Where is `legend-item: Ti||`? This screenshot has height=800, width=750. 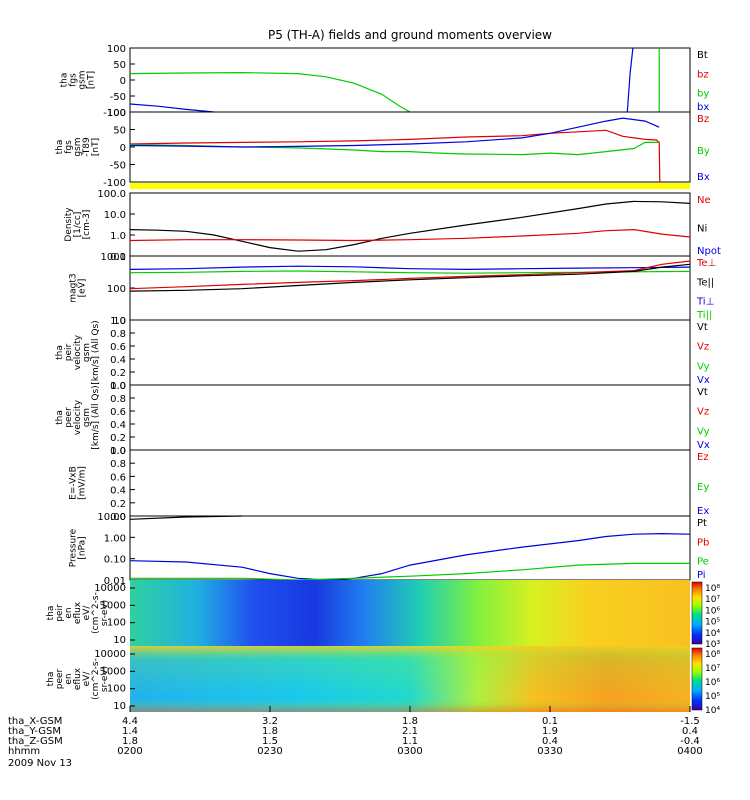 legend-item: Ti|| is located at coordinates (704, 315).